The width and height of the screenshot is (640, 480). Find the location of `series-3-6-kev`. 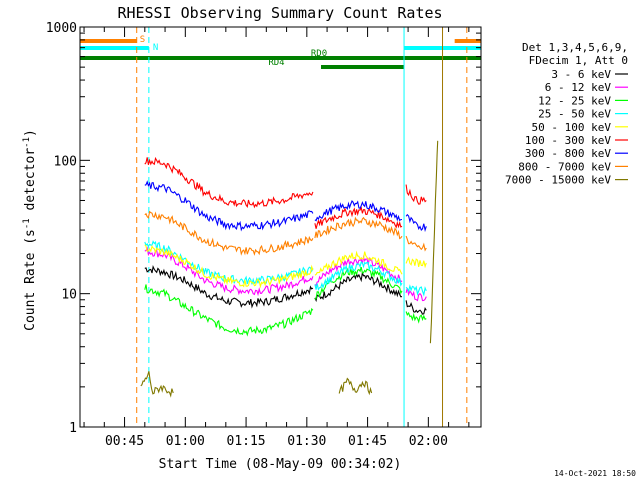

series-3-6-kev is located at coordinates (285, 289).